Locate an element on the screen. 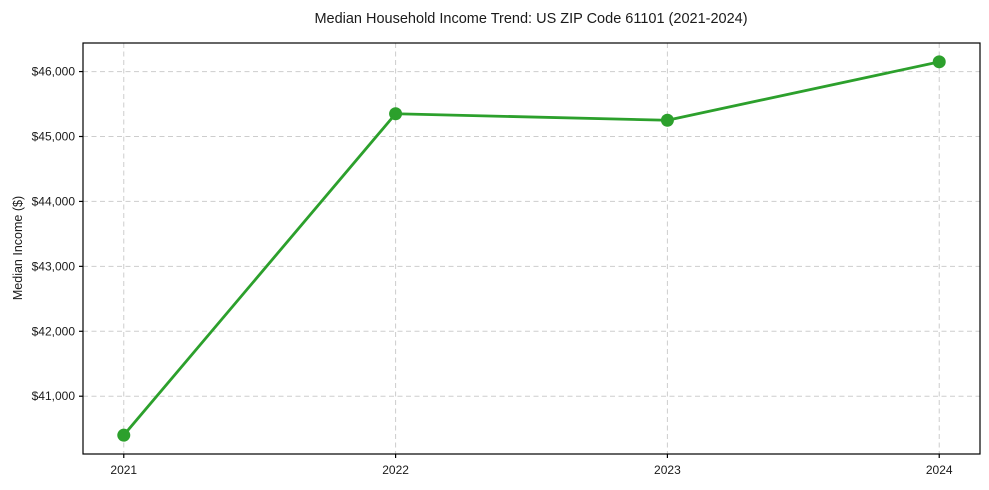 This screenshot has height=490, width=989. x-tick-label: 2023 is located at coordinates (667, 470).